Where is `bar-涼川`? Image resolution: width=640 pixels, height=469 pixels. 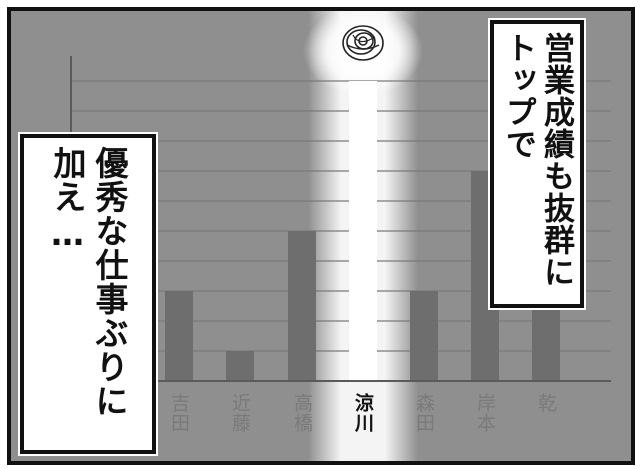
bar-涼川 is located at coordinates (363, 231).